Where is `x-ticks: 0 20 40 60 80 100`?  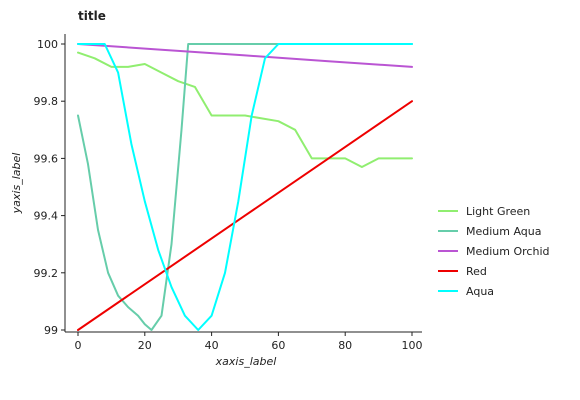 x-ticks: 0 20 40 60 80 100 is located at coordinates (249, 342).